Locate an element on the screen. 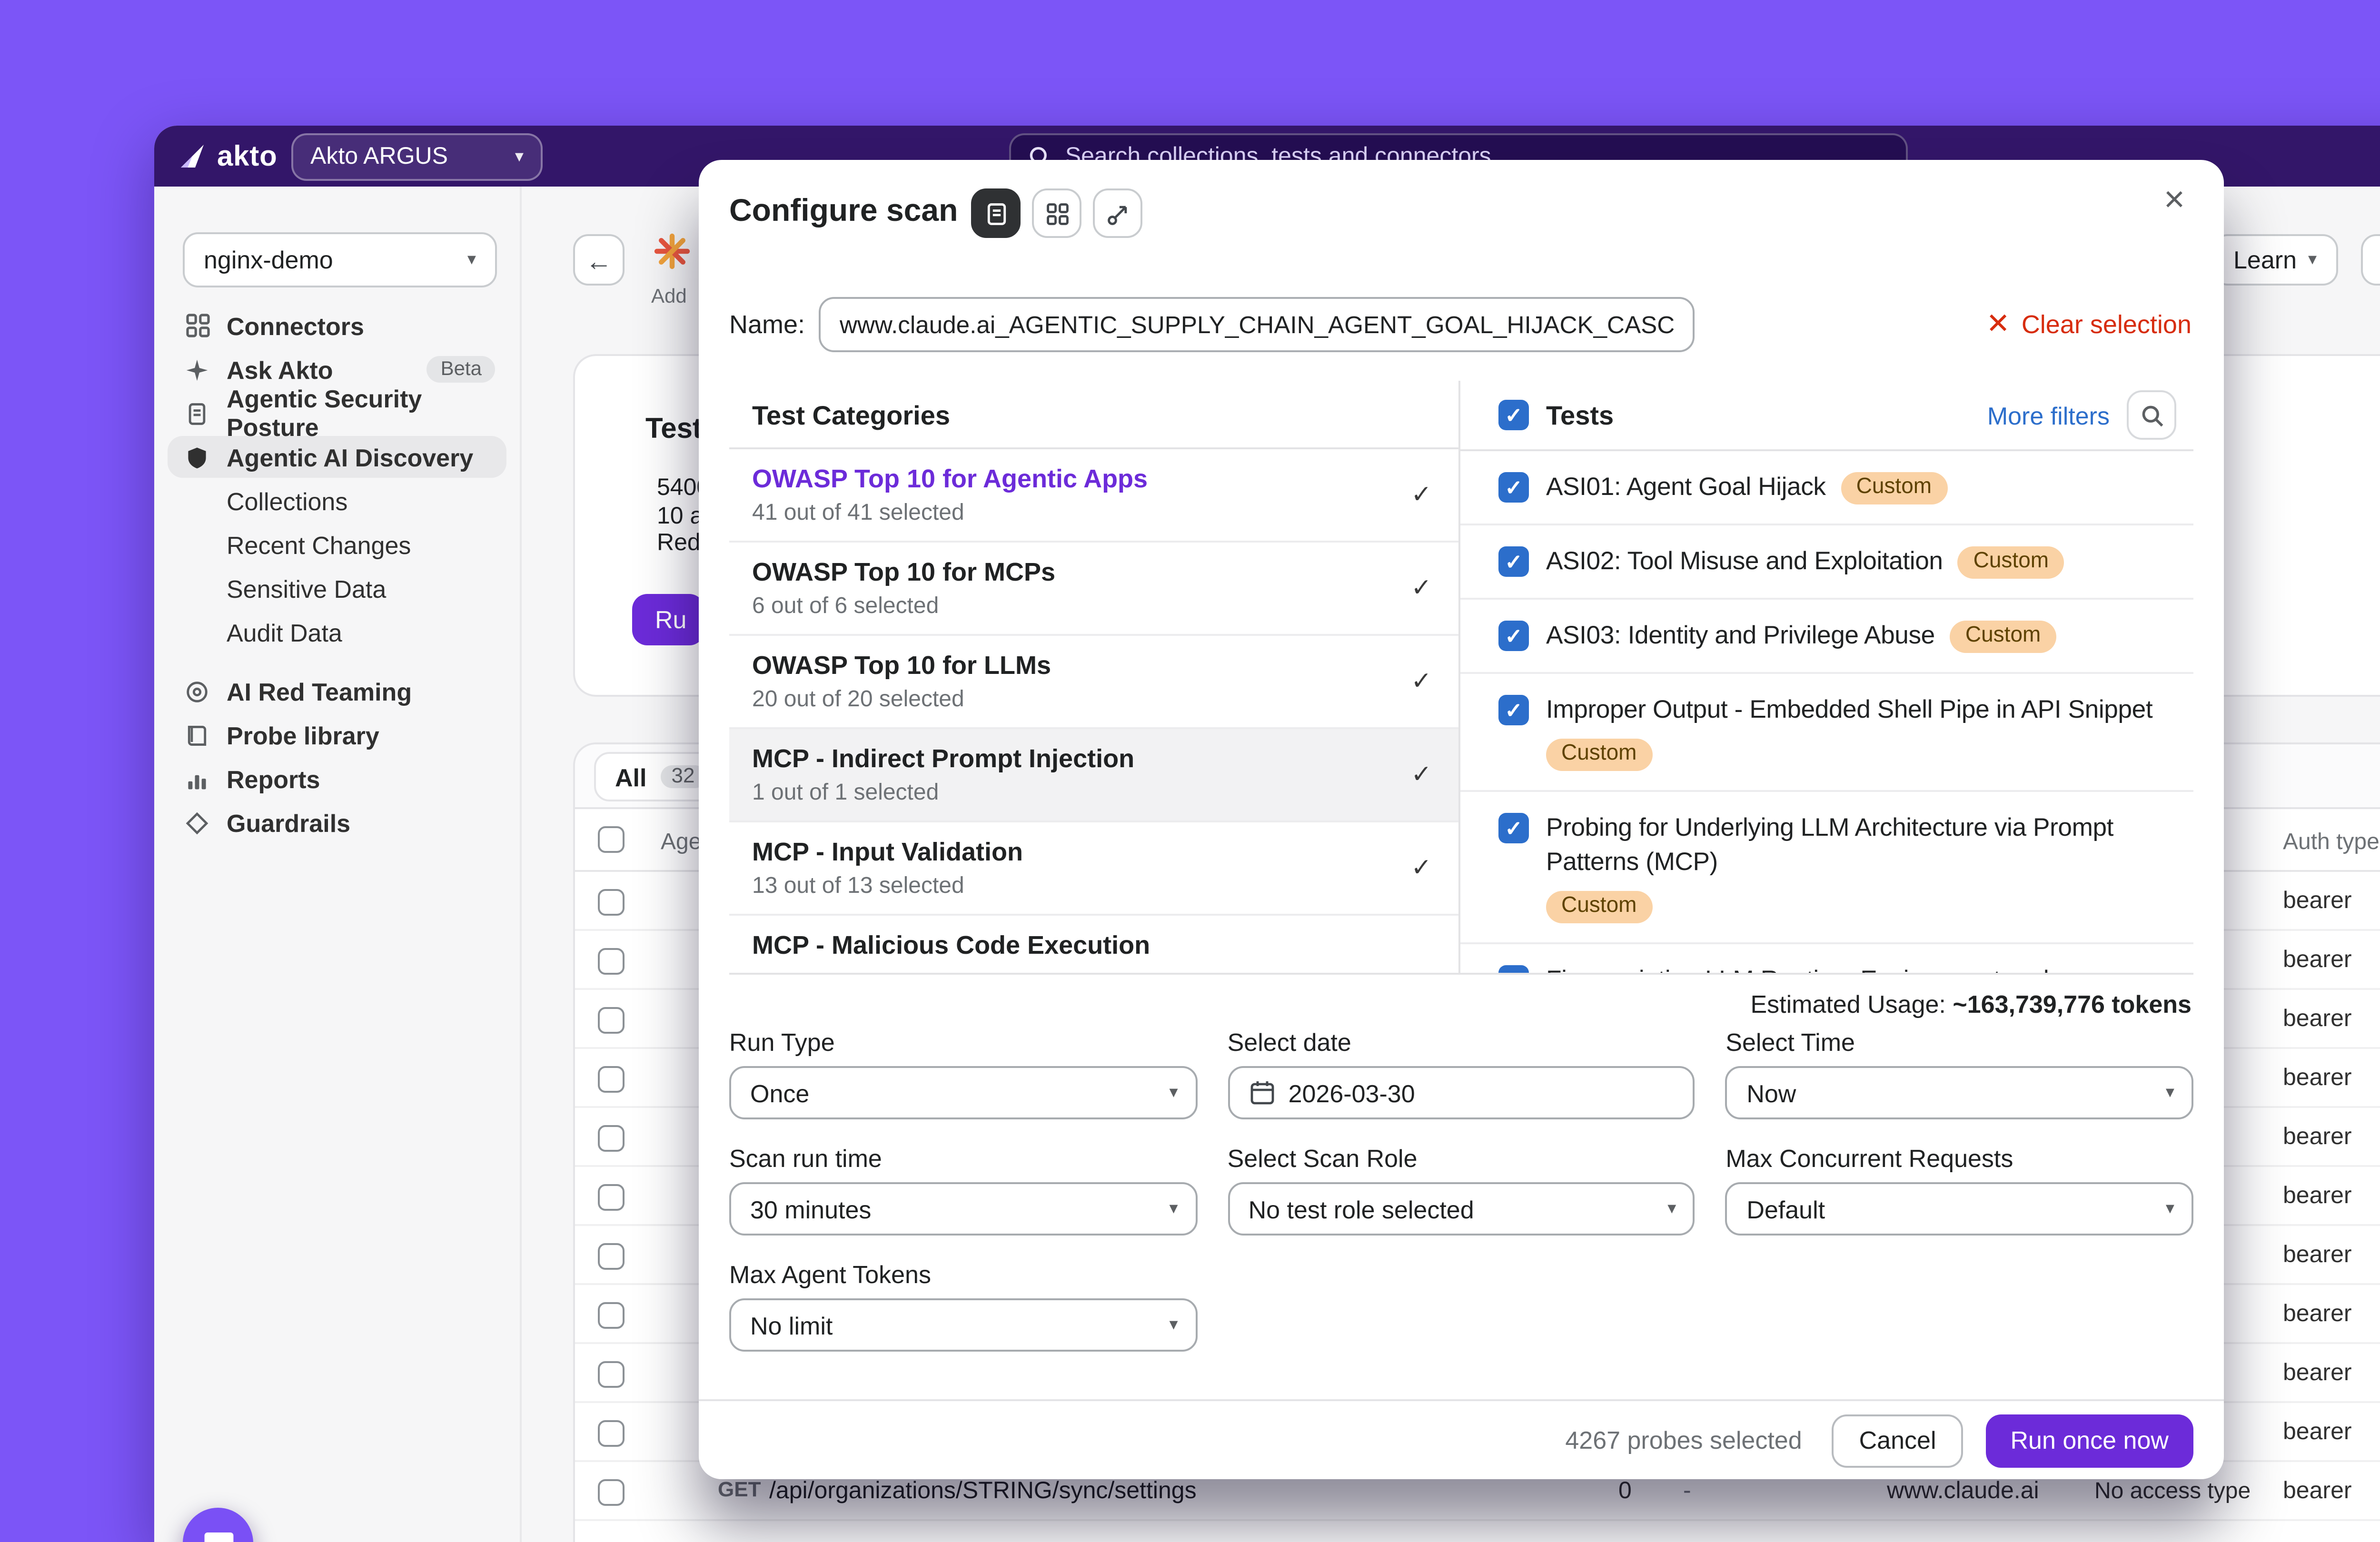 Image resolution: width=2380 pixels, height=1542 pixels. date-picker: 2026-03-30 is located at coordinates (1461, 1092).